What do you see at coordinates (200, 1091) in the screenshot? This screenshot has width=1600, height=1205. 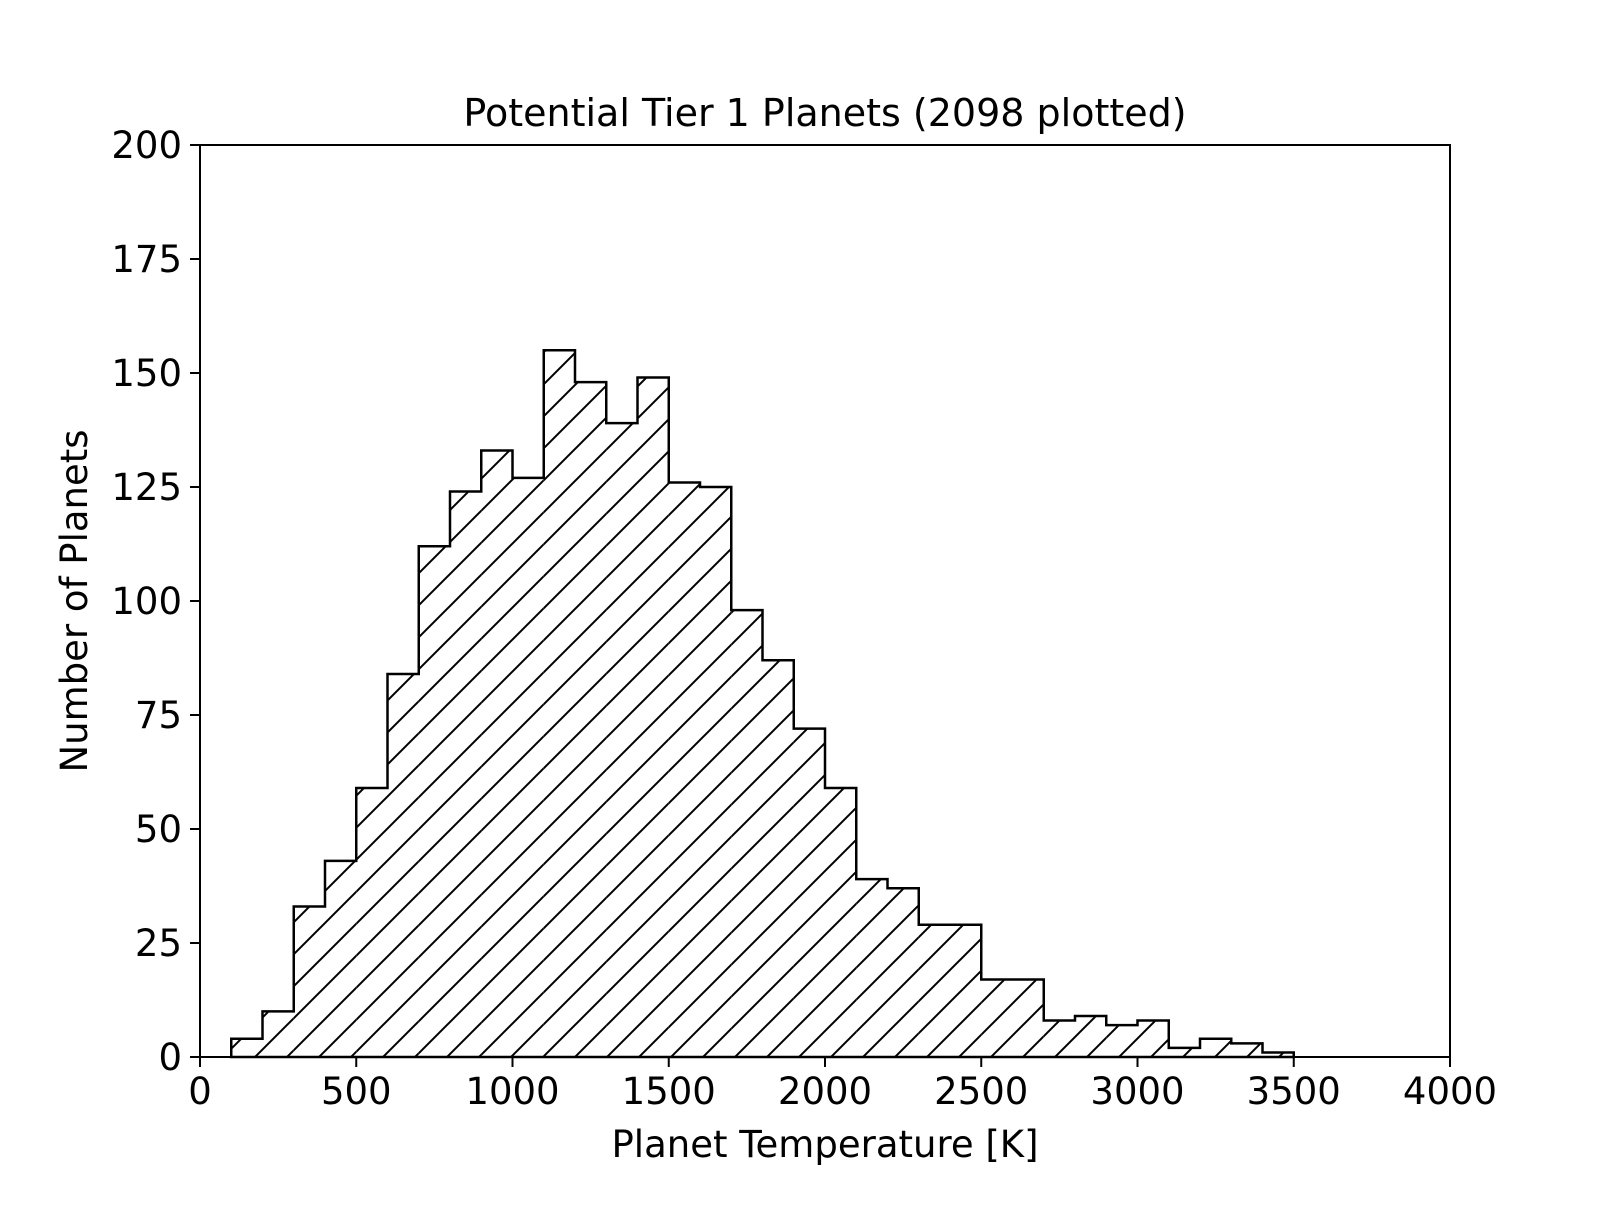 I see `x-tick-label: 0` at bounding box center [200, 1091].